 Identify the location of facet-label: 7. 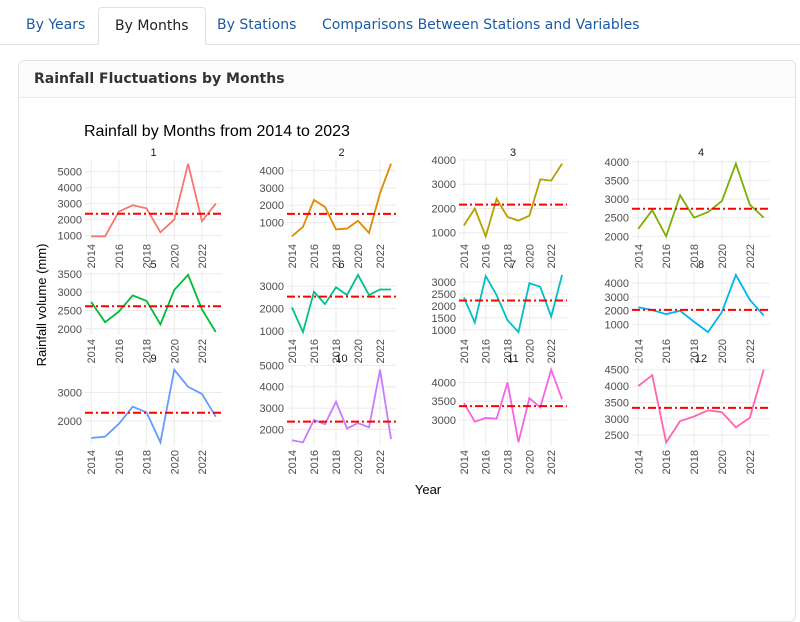
(513, 265).